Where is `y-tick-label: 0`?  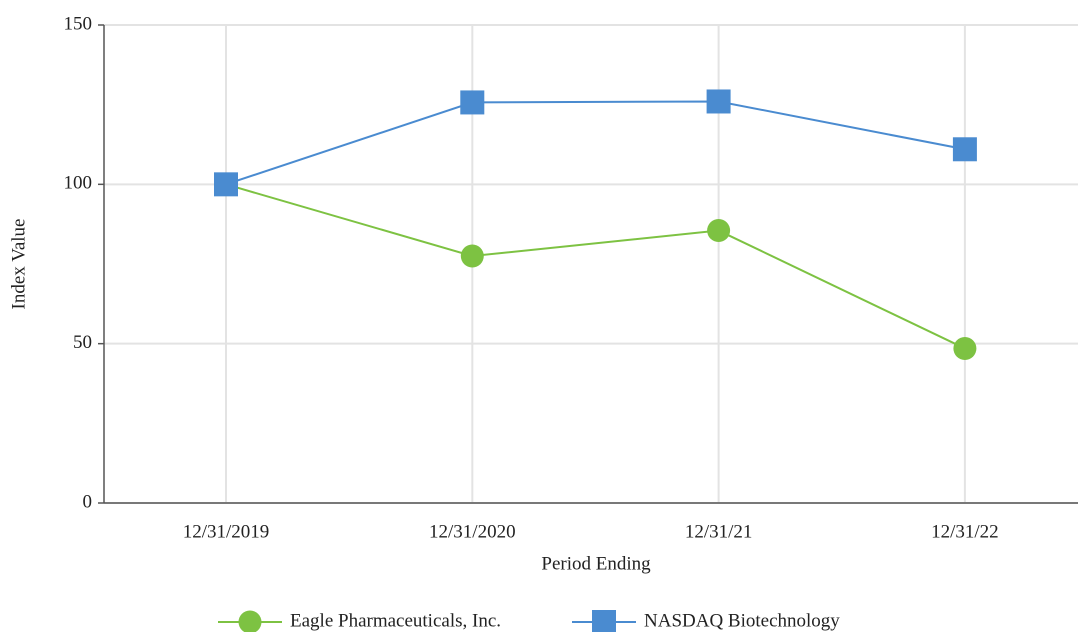
y-tick-label: 0 is located at coordinates (88, 501).